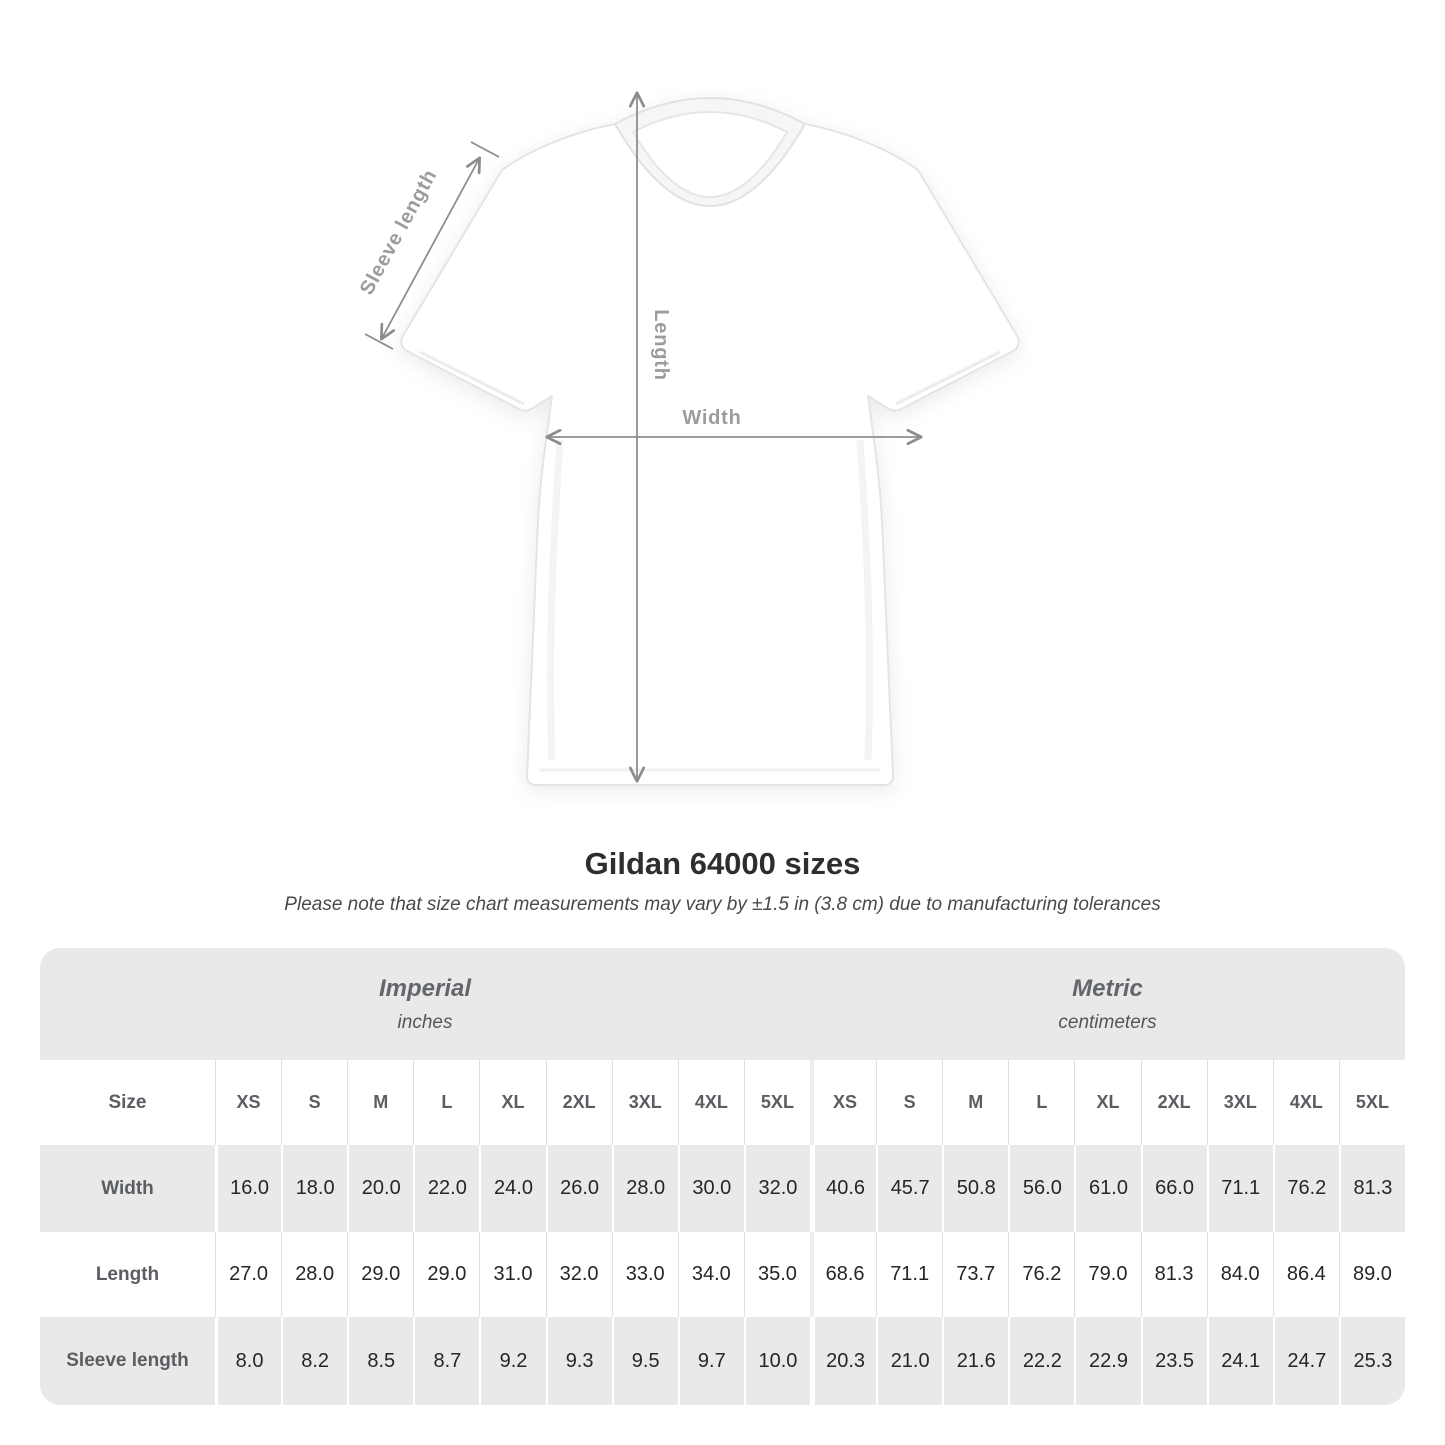  I want to click on value-cell-imperial: 9.3, so click(578, 1361).